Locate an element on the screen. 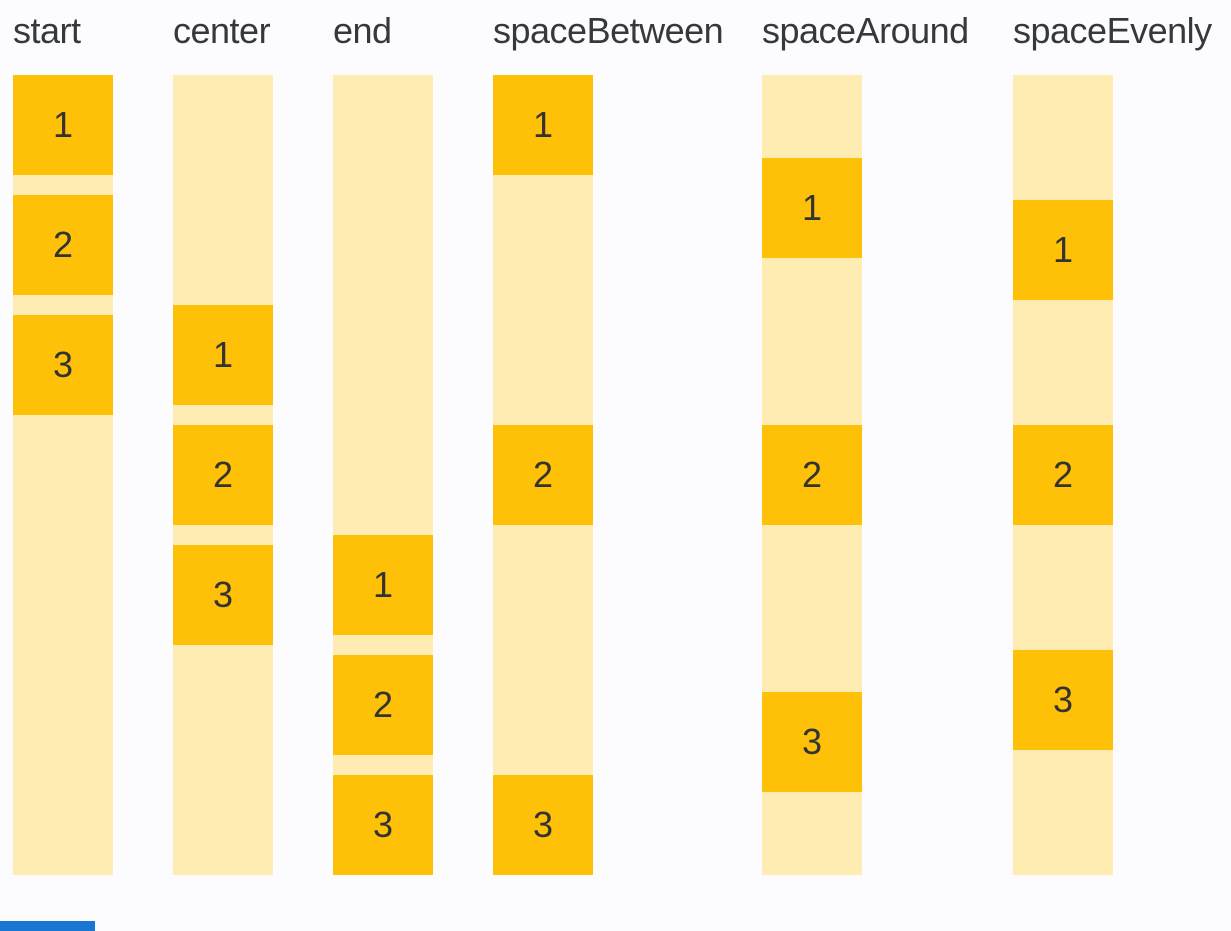 The height and width of the screenshot is (931, 1231). alignment-column-group: start 1 2 3 is located at coordinates (63, 440).